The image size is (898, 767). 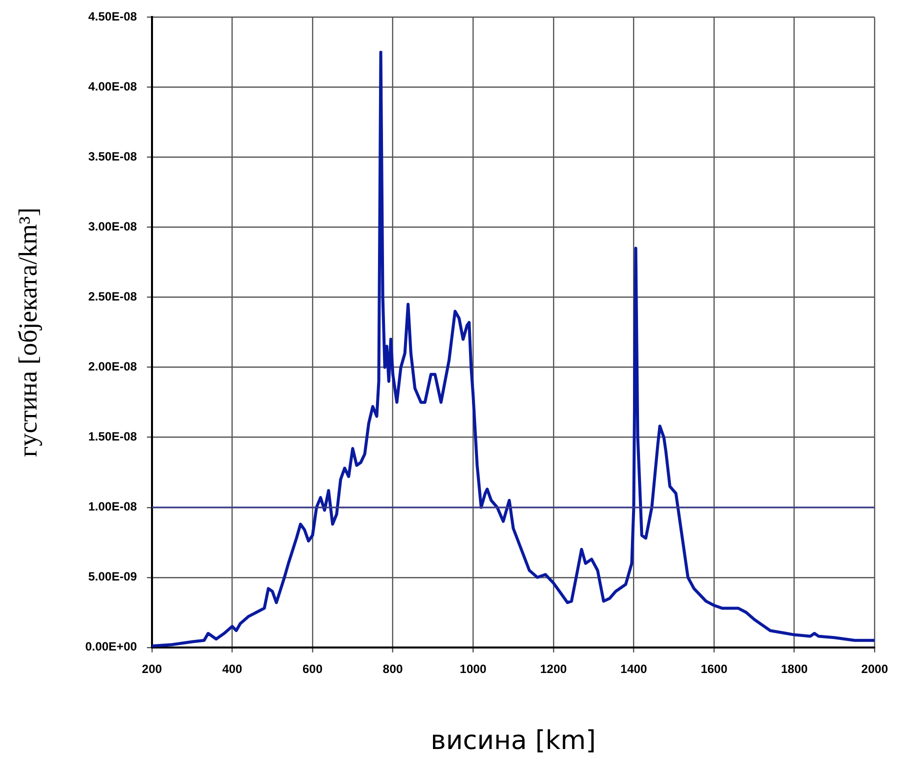 What do you see at coordinates (554, 669) in the screenshot?
I see `x-tick-label: 1200` at bounding box center [554, 669].